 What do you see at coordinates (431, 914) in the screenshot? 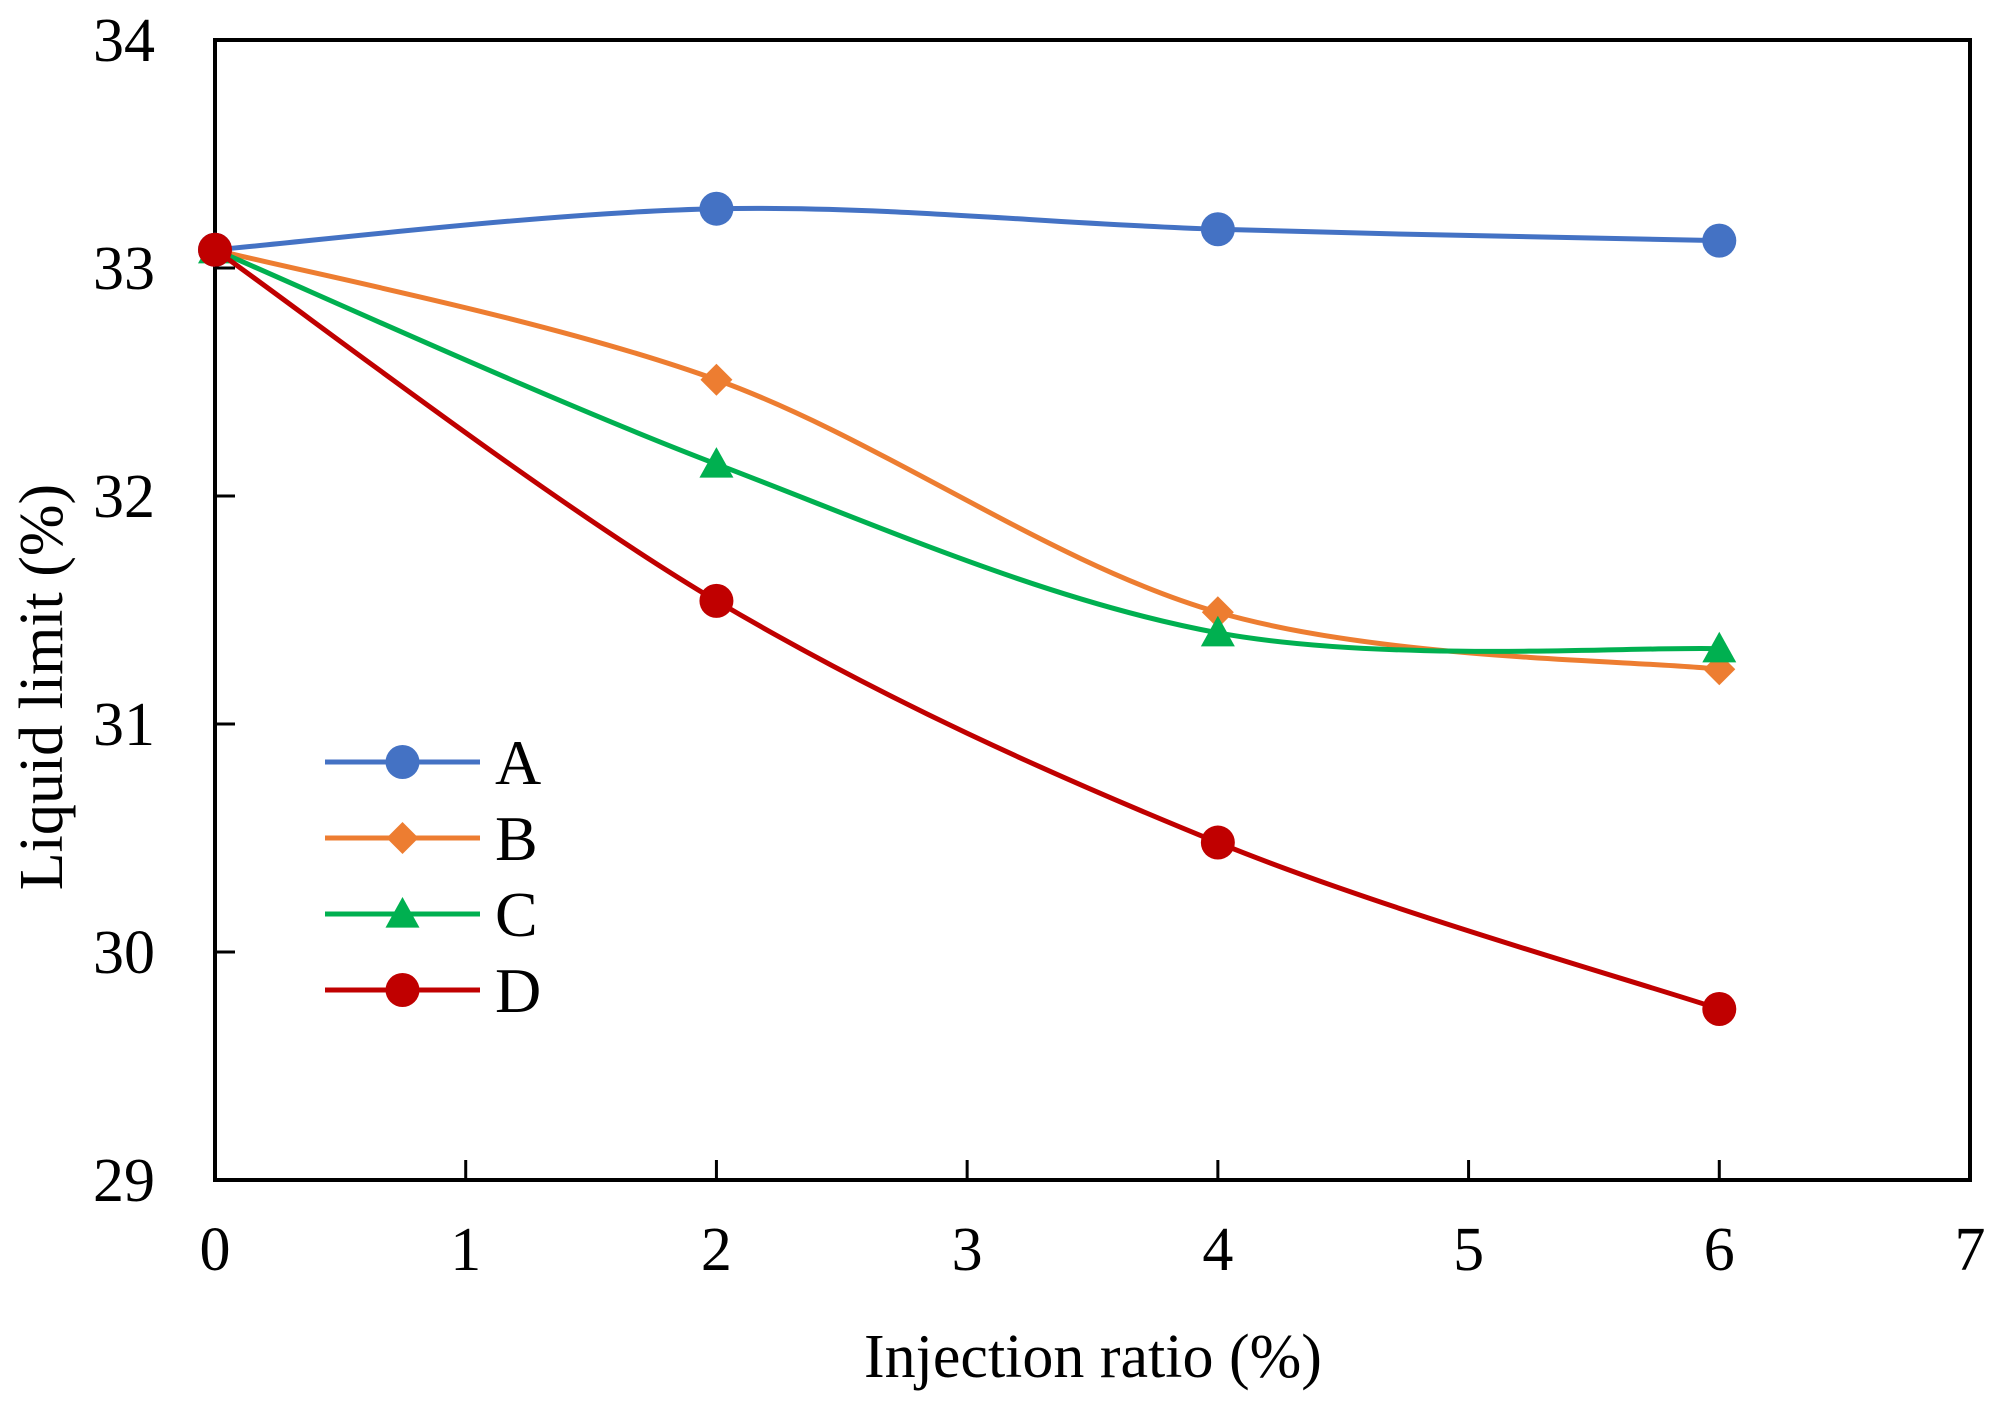
I see `legend-item-c: C` at bounding box center [431, 914].